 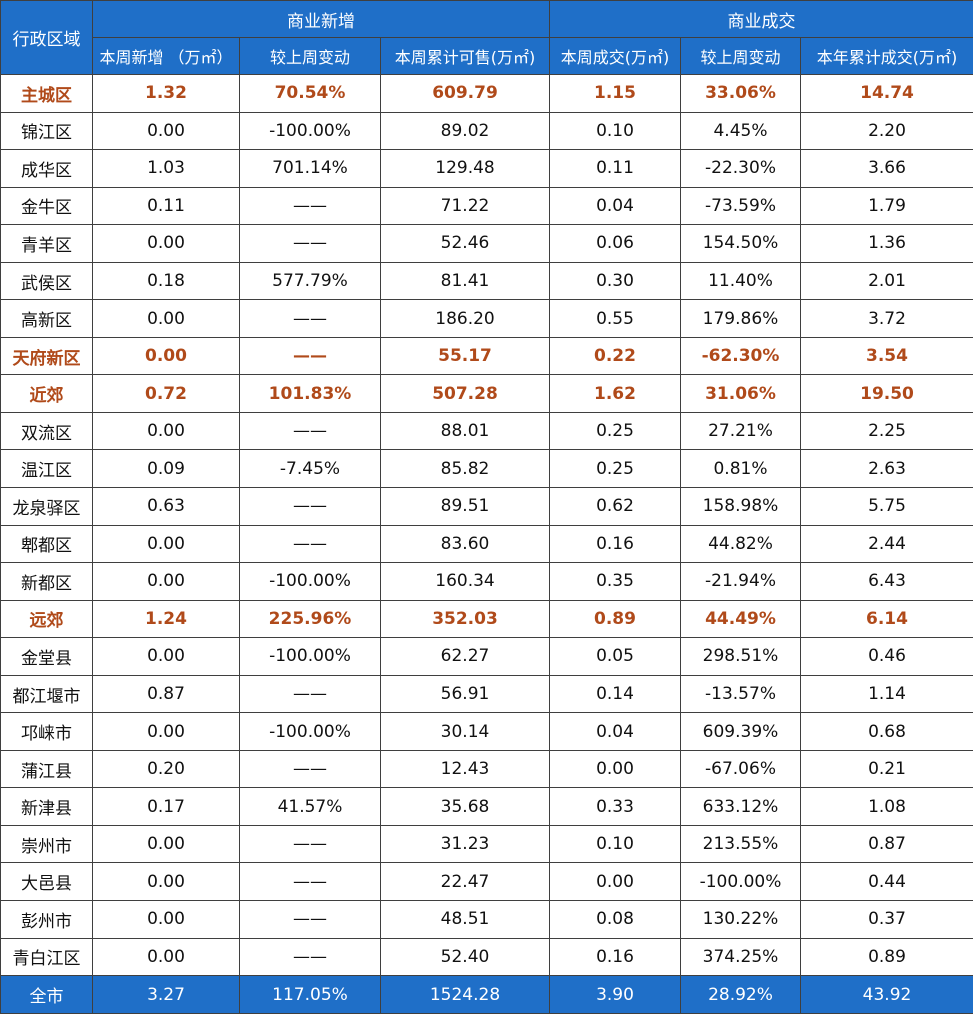 I want to click on available-cell: 31.23, so click(x=465, y=844).